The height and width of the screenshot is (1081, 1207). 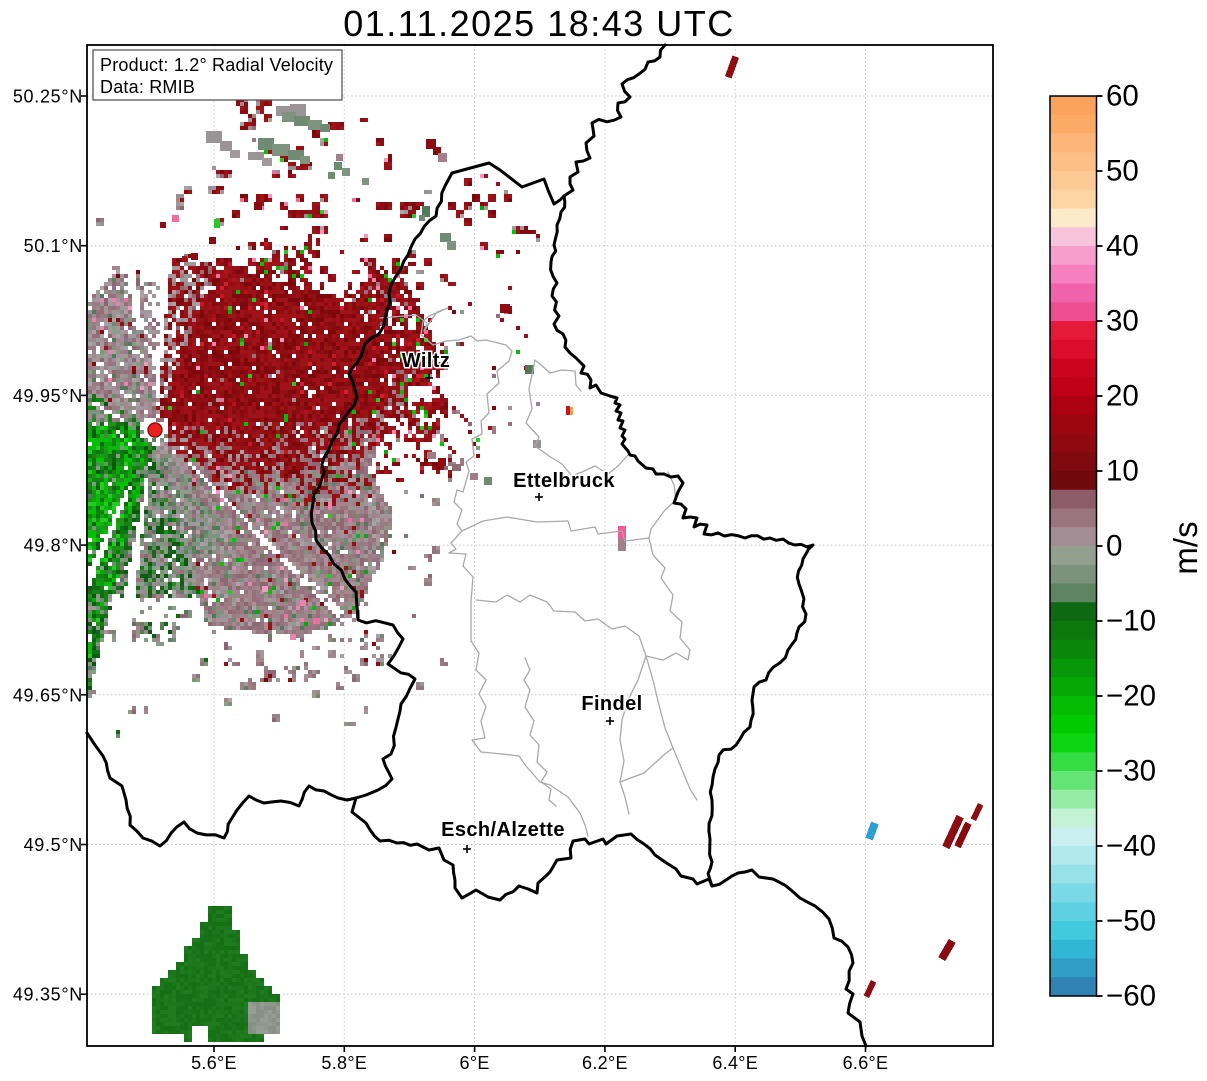 I want to click on svg-text: 01.11.2025 18:43 UTC, so click(x=539, y=23).